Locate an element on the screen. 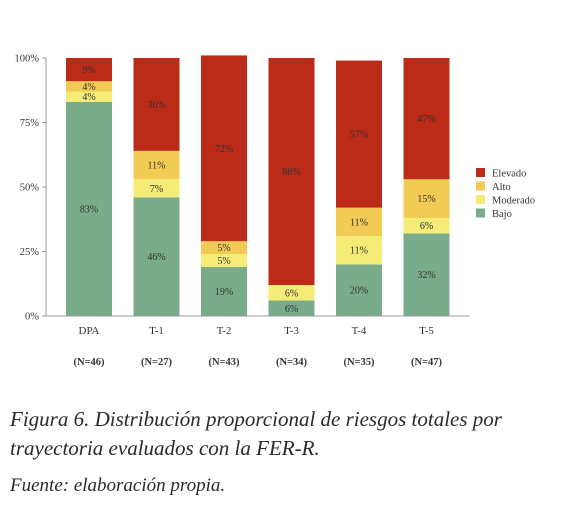 The image size is (580, 514). x-tick-label: DPA is located at coordinates (89, 331).